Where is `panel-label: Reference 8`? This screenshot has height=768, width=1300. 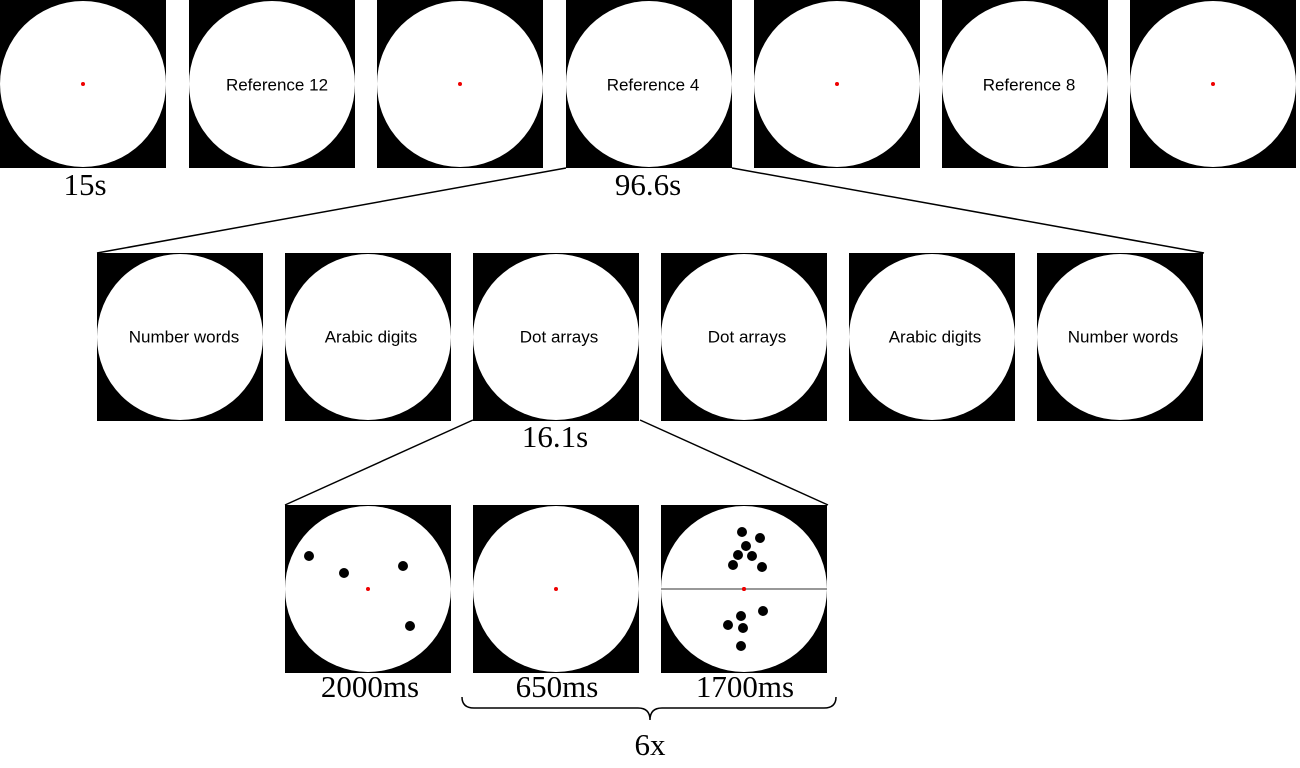 panel-label: Reference 8 is located at coordinates (1029, 84).